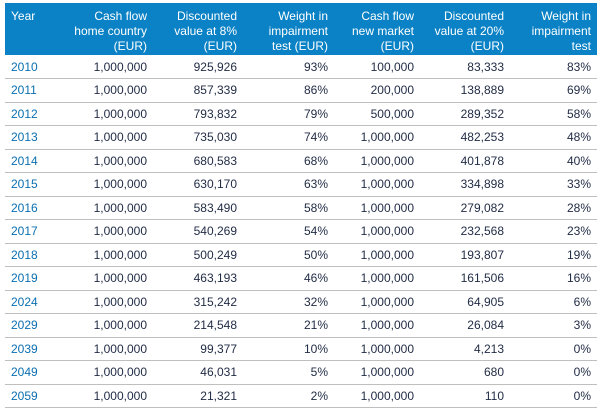 This screenshot has width=600, height=418. Describe the element at coordinates (34, 114) in the screenshot. I see `cell-year: 2012` at that location.